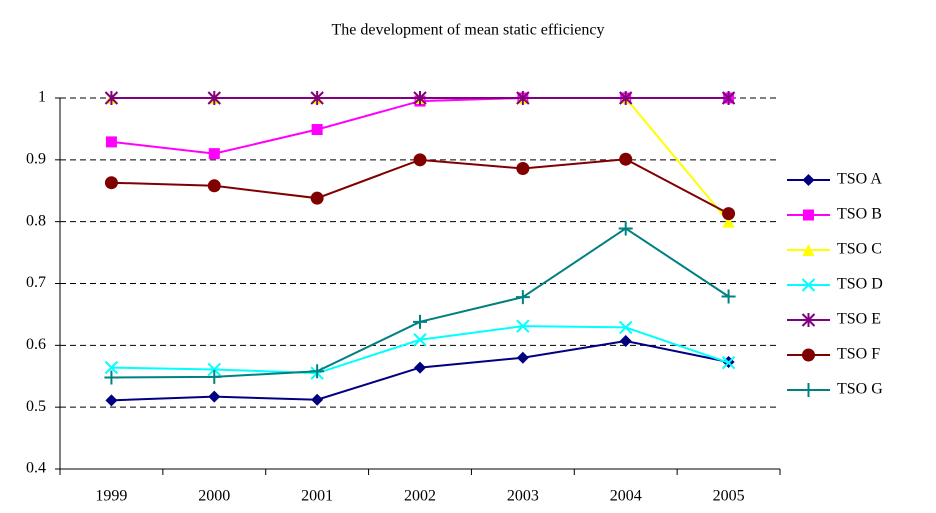  Describe the element at coordinates (729, 496) in the screenshot. I see `x-tick-label: 2005` at that location.